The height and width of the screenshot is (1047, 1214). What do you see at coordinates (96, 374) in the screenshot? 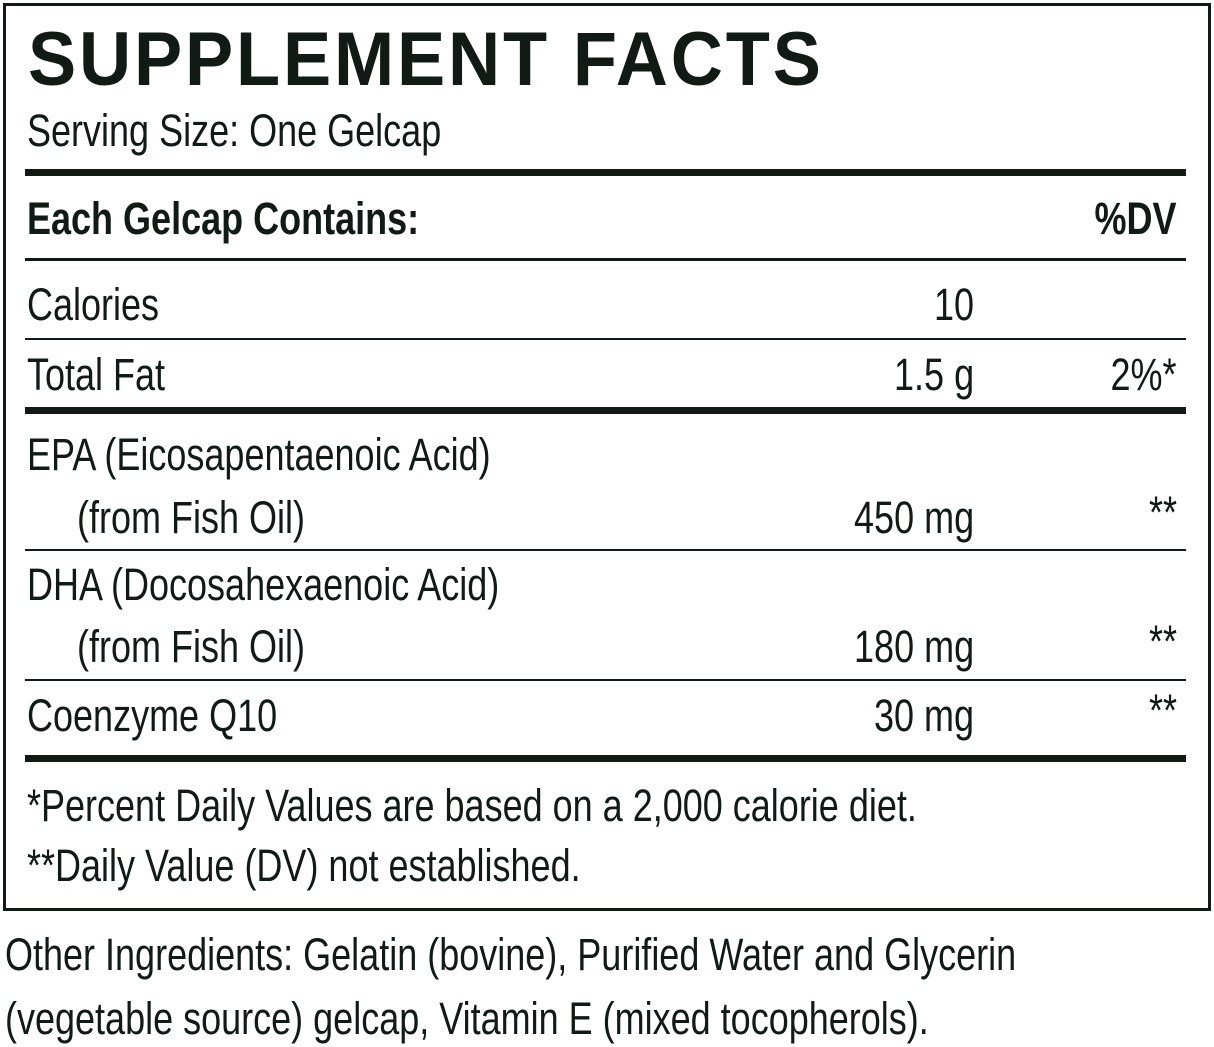
I see `nutrient-name: Total Fat` at bounding box center [96, 374].